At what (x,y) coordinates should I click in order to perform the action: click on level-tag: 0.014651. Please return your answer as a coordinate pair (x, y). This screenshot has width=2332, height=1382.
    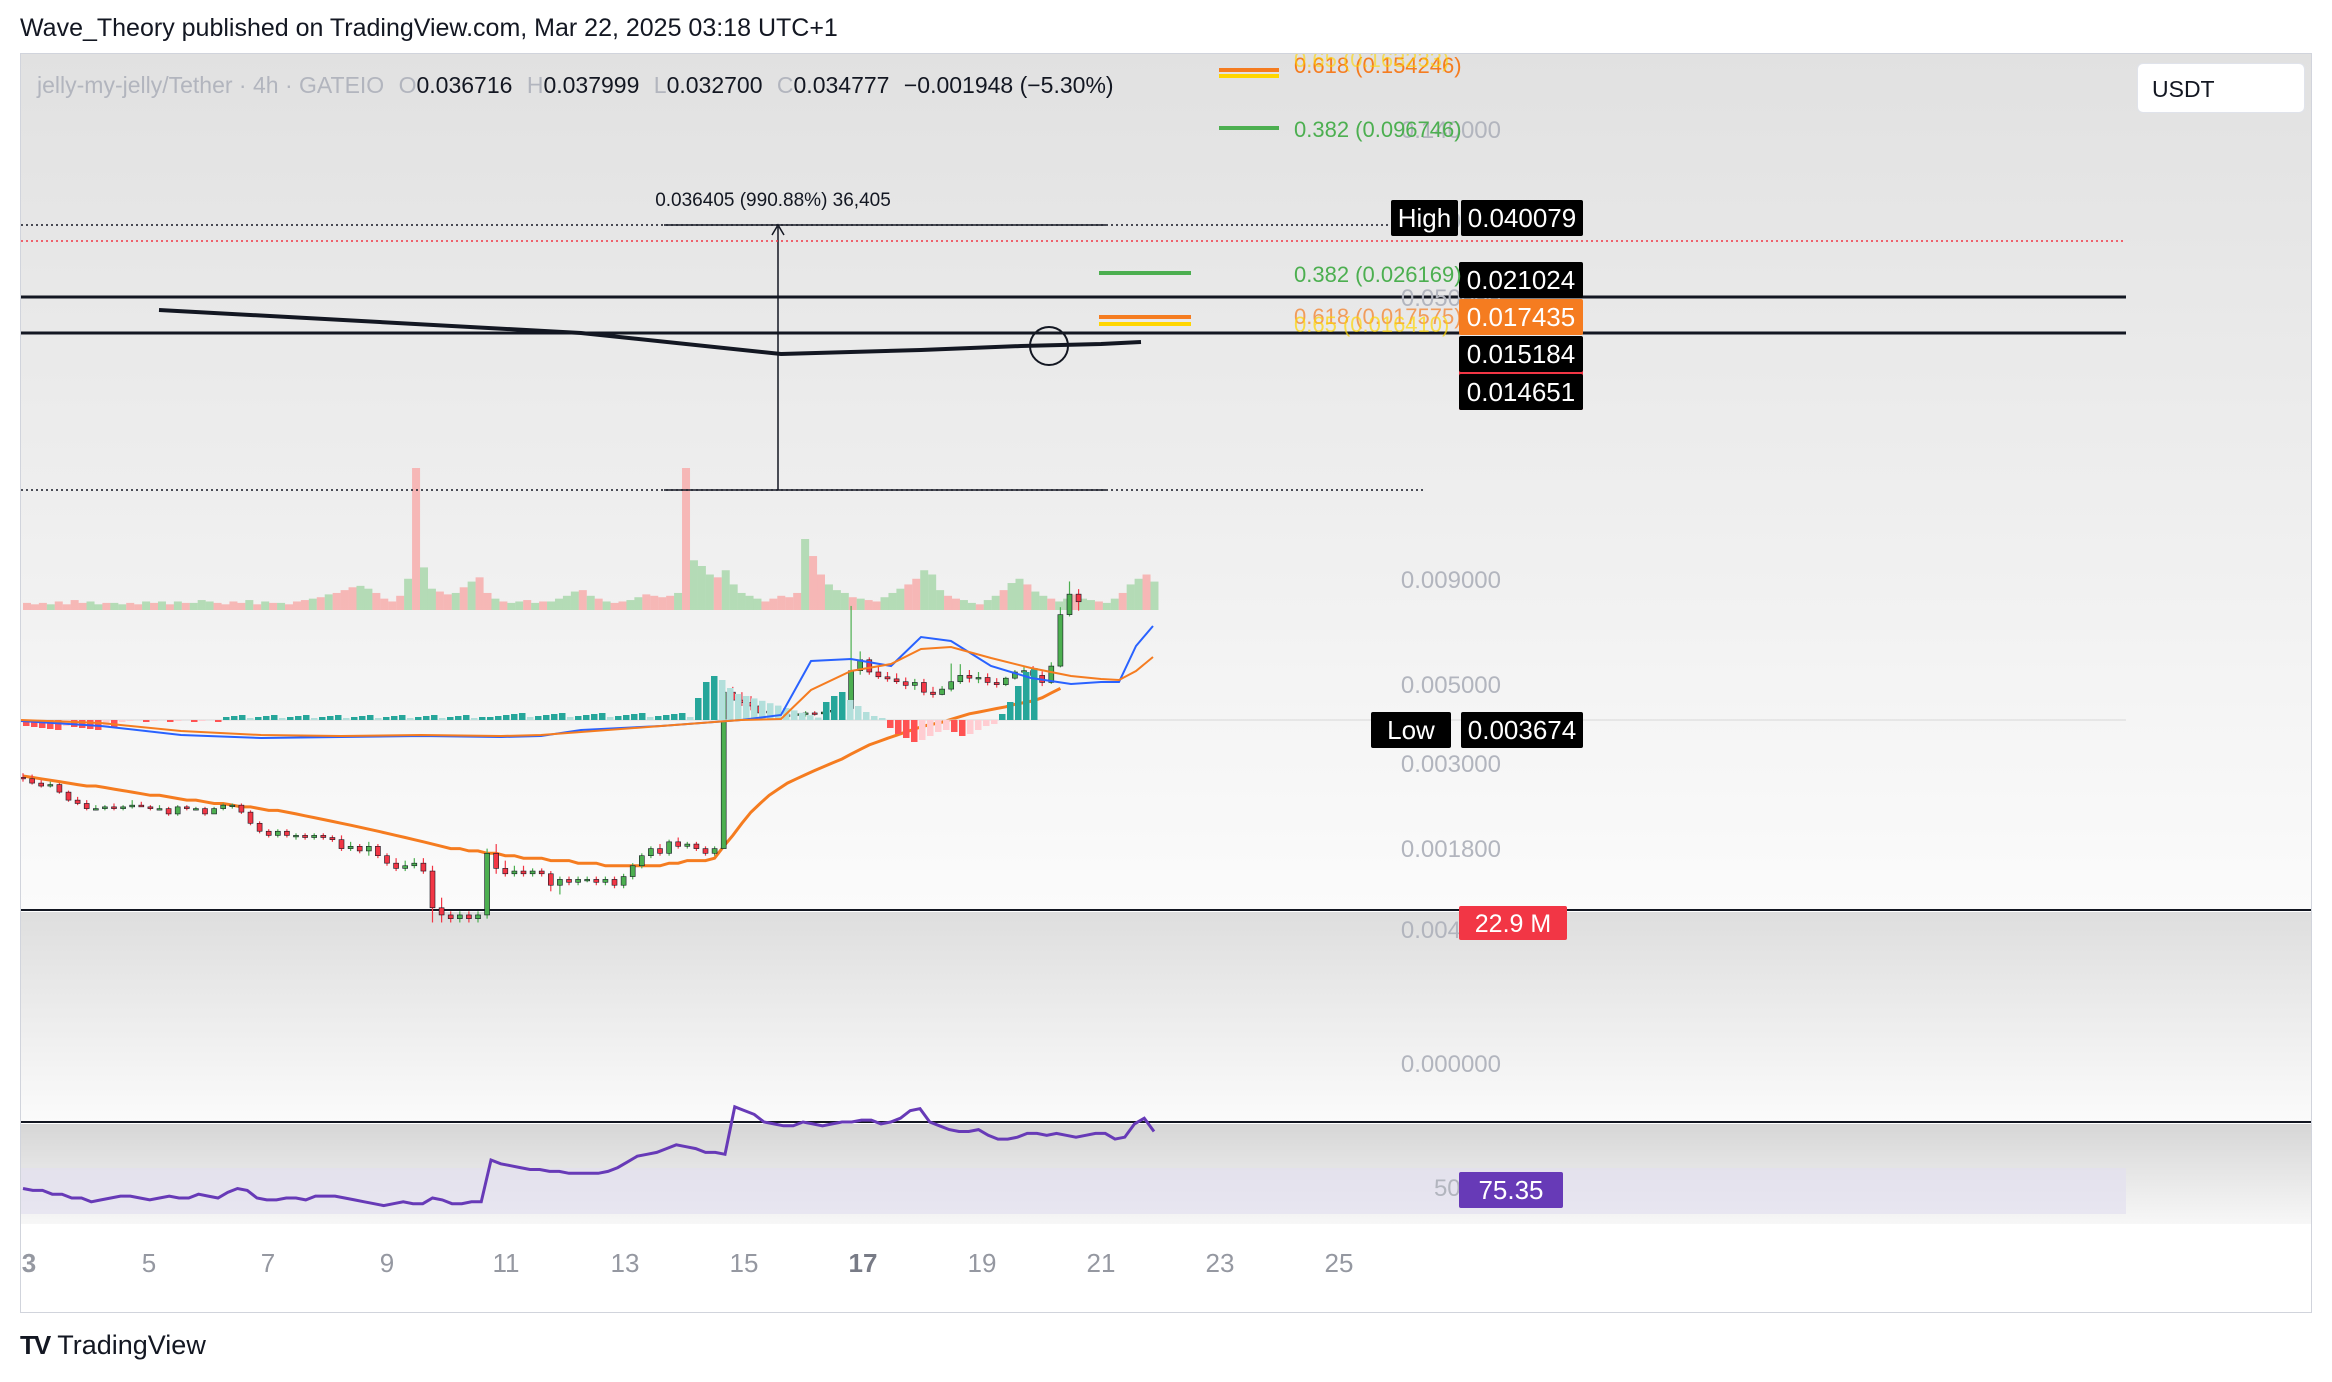
    Looking at the image, I should click on (1521, 392).